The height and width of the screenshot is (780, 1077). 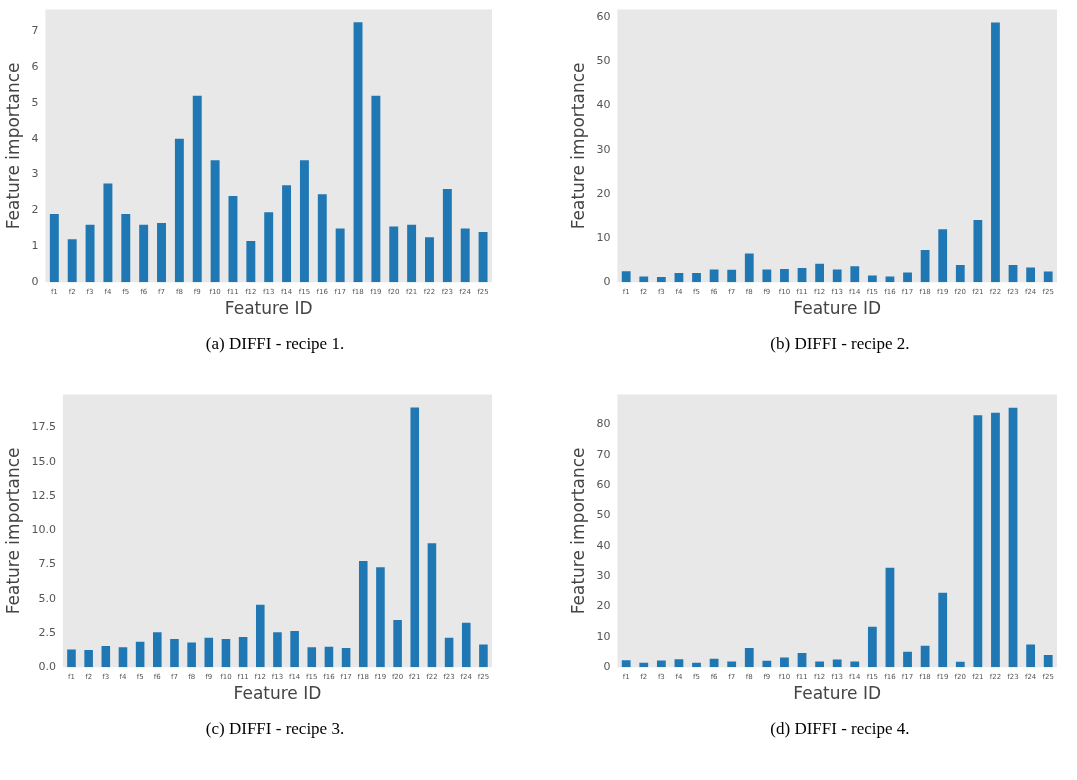 I want to click on y-tick-label: 15.0, so click(x=43, y=461).